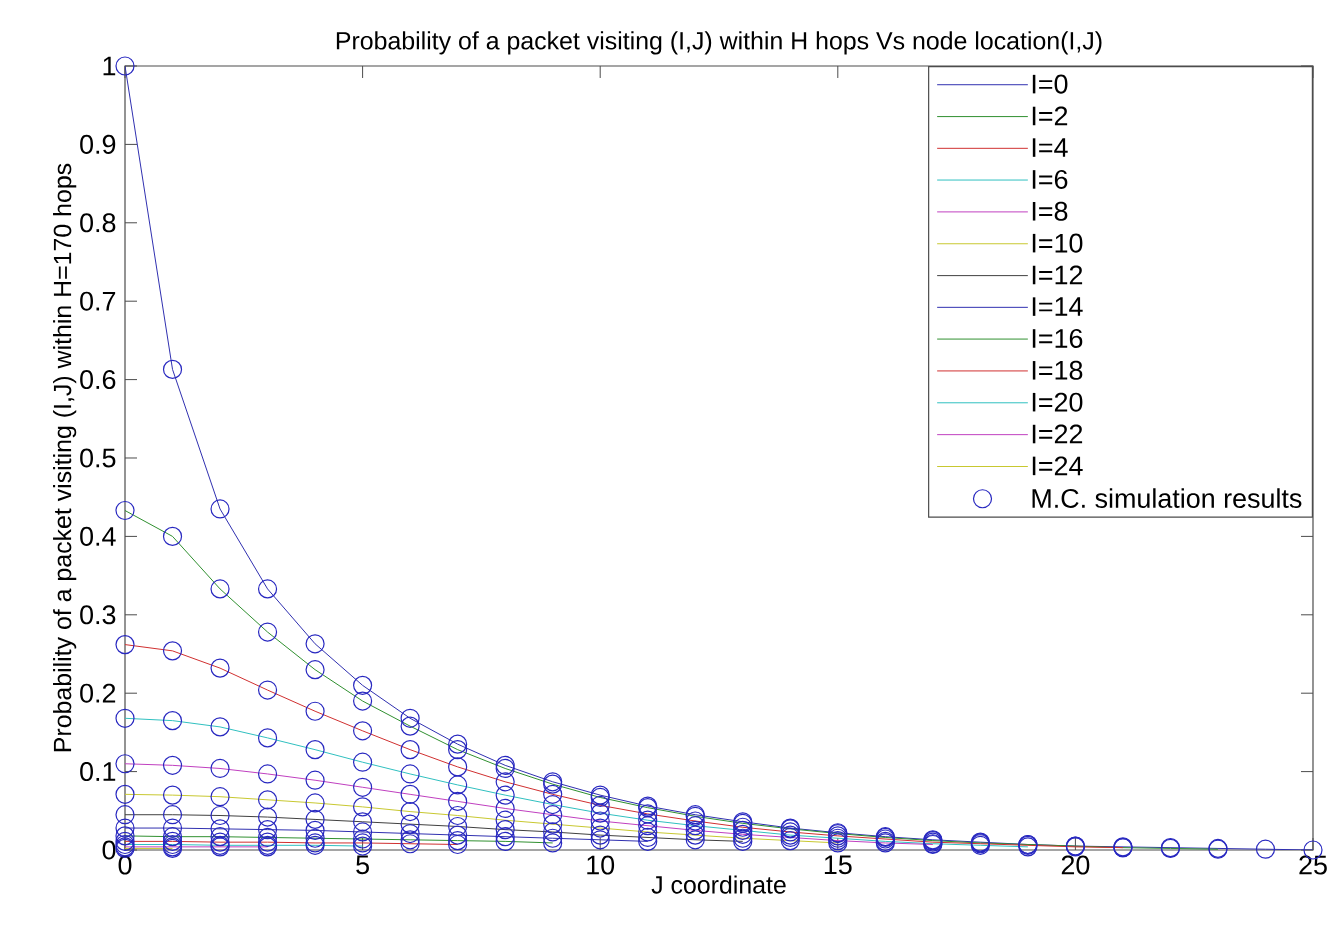  I want to click on x-tick-label: 15, so click(838, 865).